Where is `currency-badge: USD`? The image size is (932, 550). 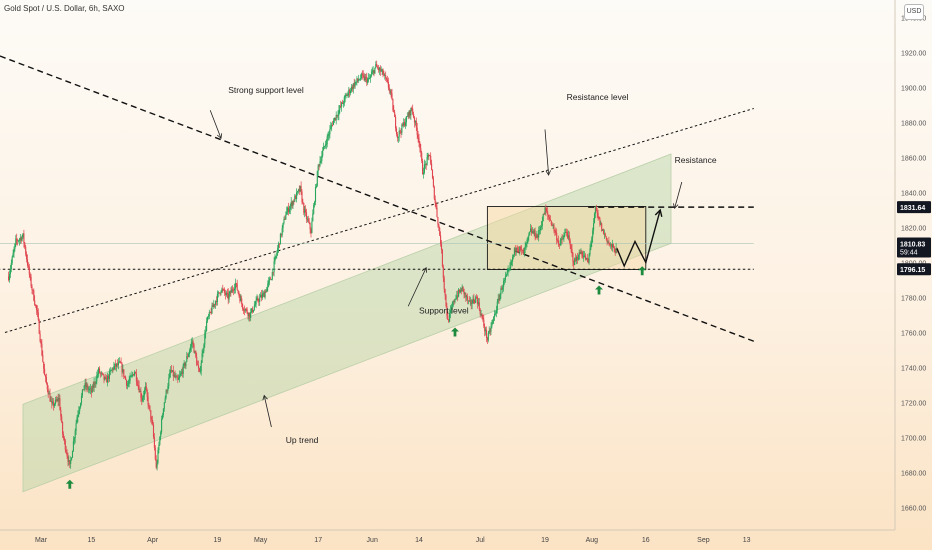 currency-badge: USD is located at coordinates (914, 12).